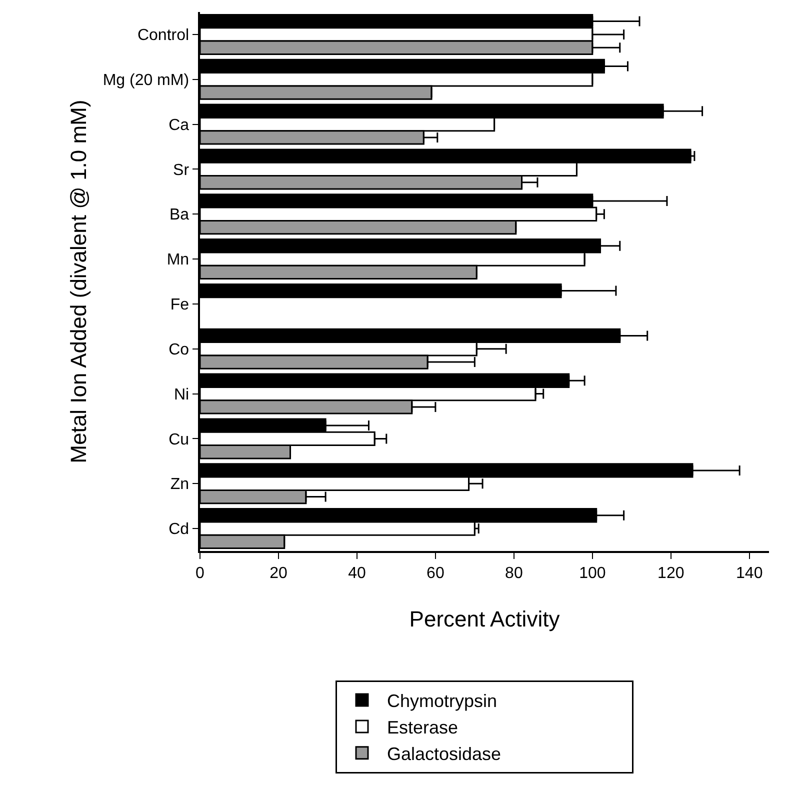 This screenshot has width=794, height=785. Describe the element at coordinates (442, 701) in the screenshot. I see `legend-label: Chymotrypsin` at that location.